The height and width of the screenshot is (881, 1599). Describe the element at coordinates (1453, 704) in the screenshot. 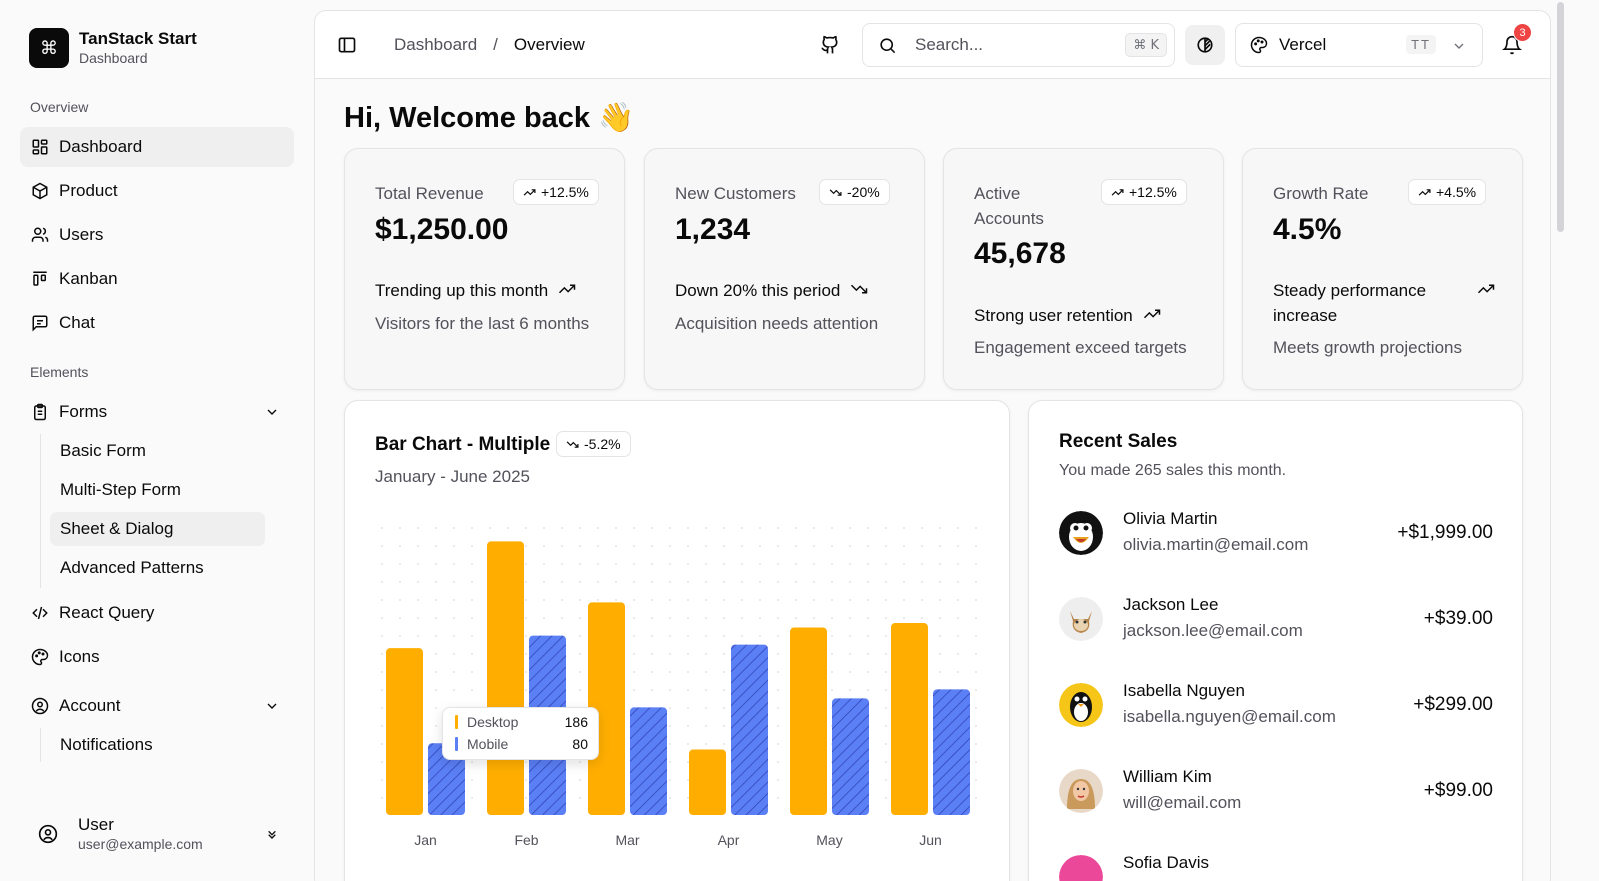

I see `sale-amount: +$299.00` at that location.